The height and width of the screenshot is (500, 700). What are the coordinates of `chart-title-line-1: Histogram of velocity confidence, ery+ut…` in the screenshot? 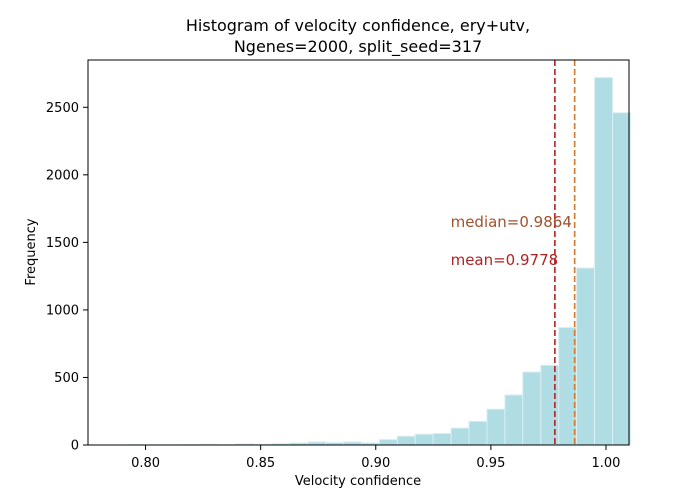 It's located at (358, 25).